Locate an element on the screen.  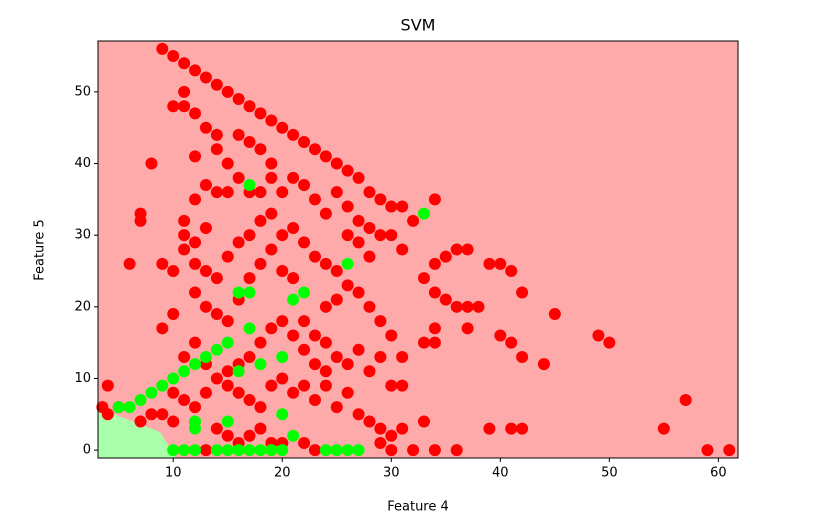
y-tick-label: 40 is located at coordinates (82, 163).